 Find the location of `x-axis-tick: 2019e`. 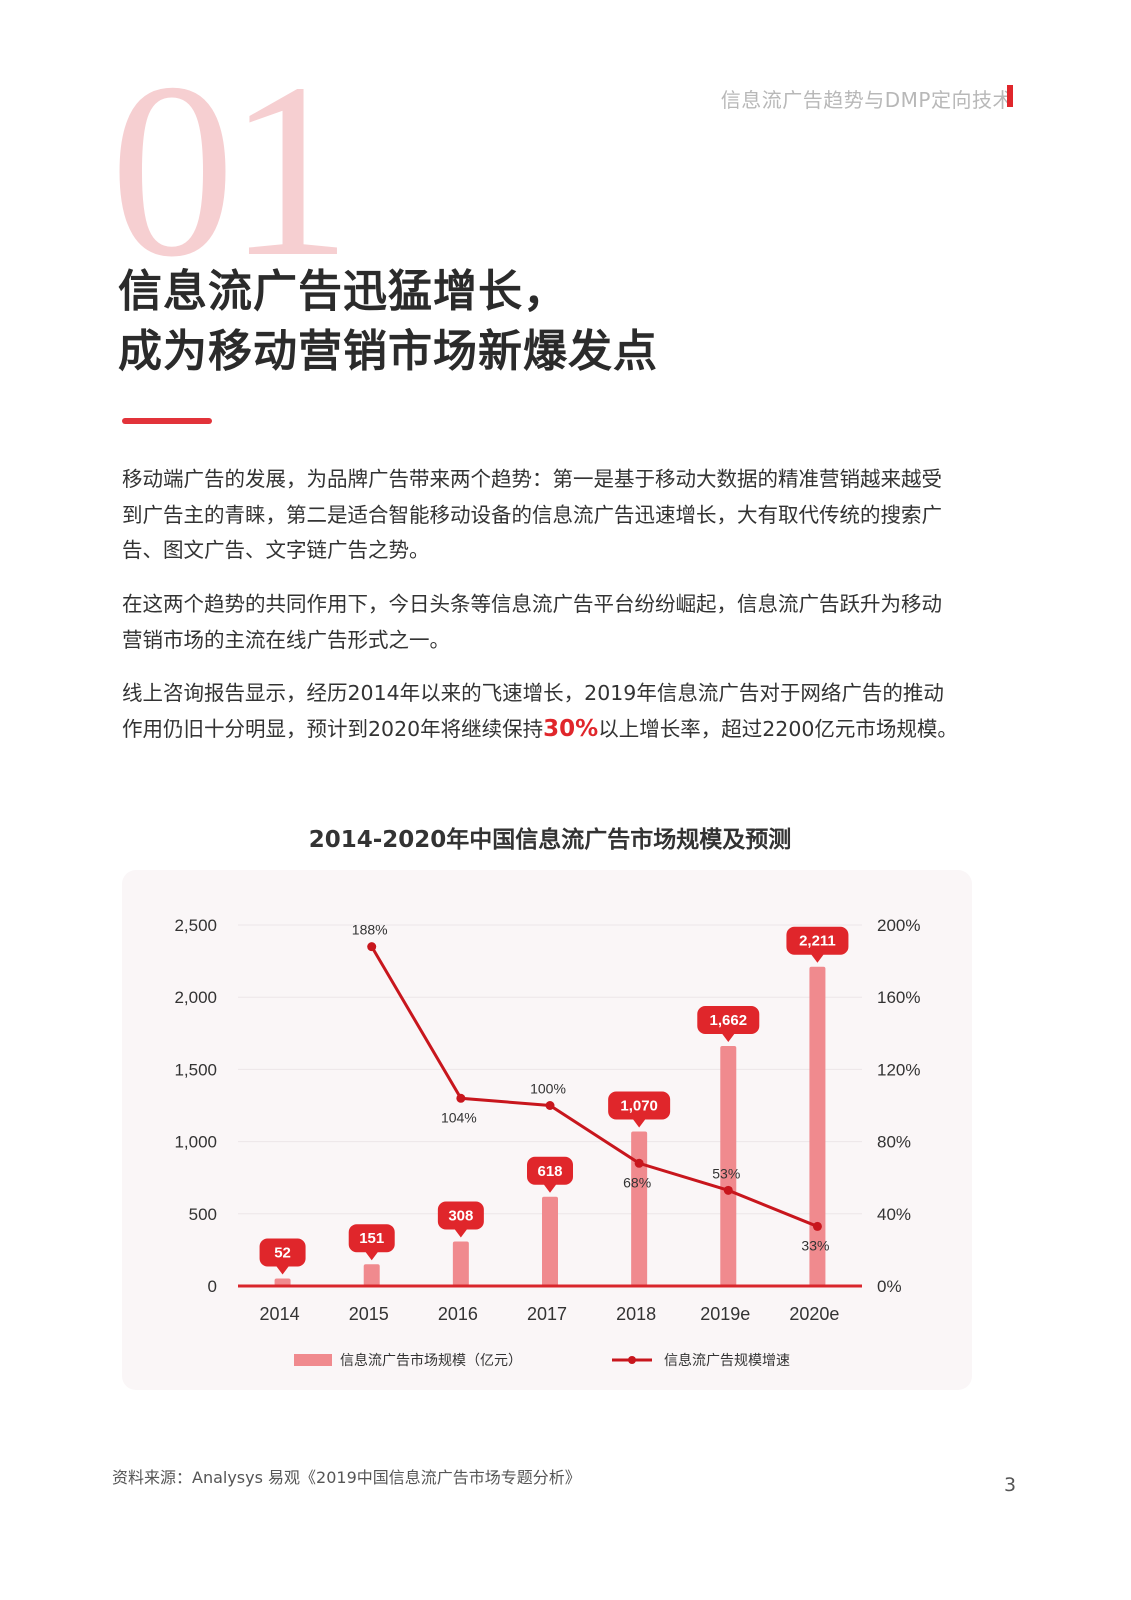

x-axis-tick: 2019e is located at coordinates (725, 1314).